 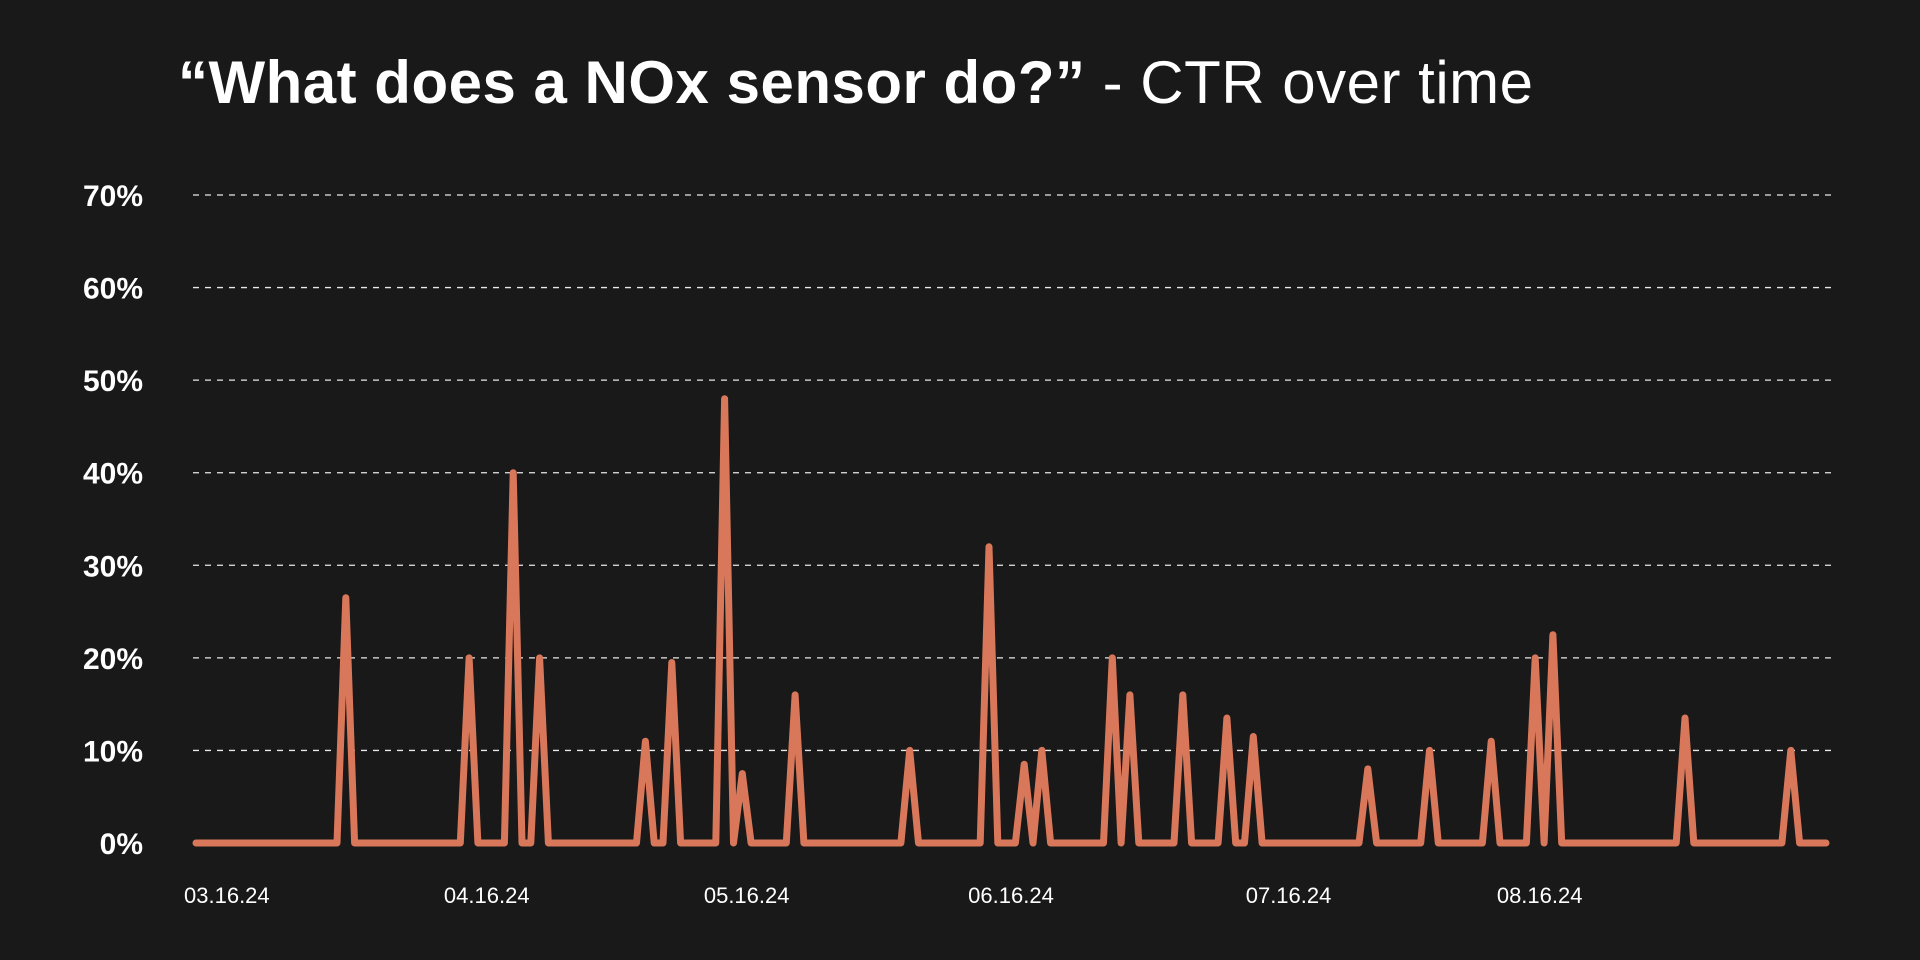 What do you see at coordinates (113, 566) in the screenshot?
I see `y-tick-label: 30%` at bounding box center [113, 566].